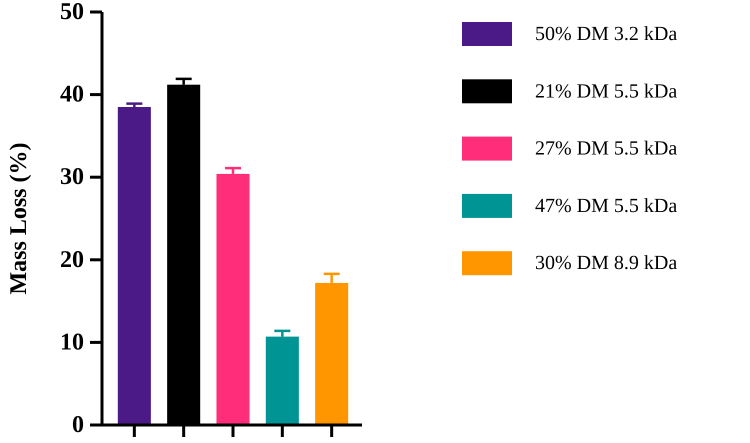 The image size is (750, 443). What do you see at coordinates (72, 342) in the screenshot?
I see `y-tick-label: 10` at bounding box center [72, 342].